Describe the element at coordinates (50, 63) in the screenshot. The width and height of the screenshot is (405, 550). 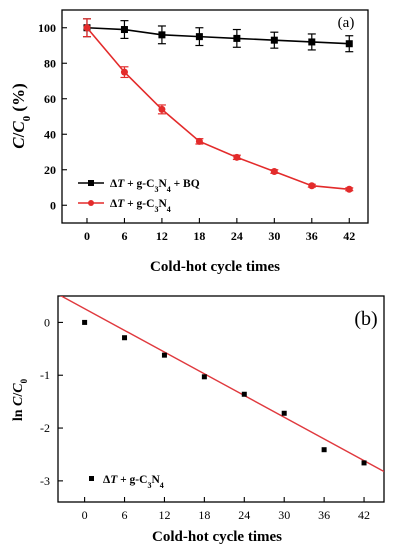
I see `panel-a-ytick-label: 80` at that location.